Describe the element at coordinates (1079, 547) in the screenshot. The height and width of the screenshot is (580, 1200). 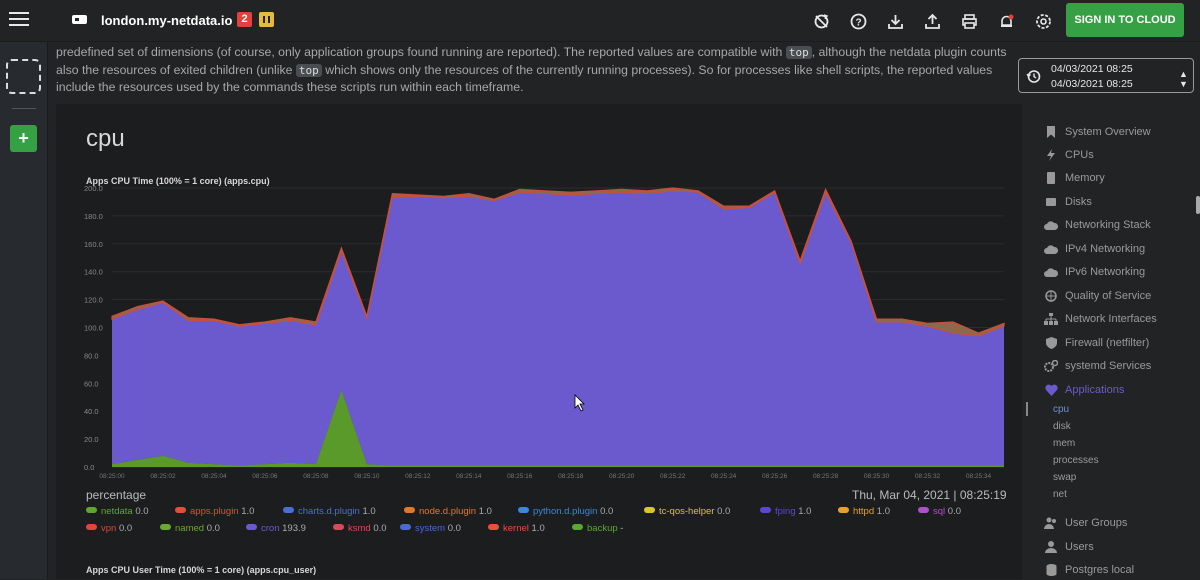
I see `nav-item-label: Users` at that location.